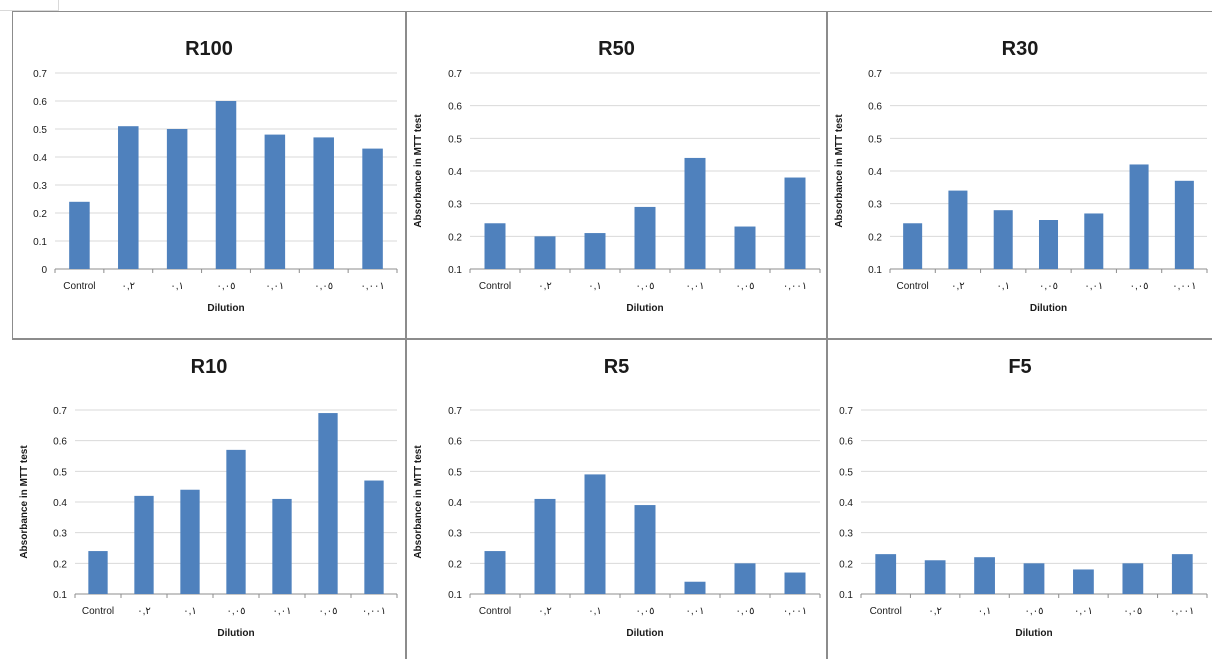 Image resolution: width=1212 pixels, height=659 pixels. Describe the element at coordinates (79, 286) in the screenshot. I see `x-tick-label: Control` at that location.